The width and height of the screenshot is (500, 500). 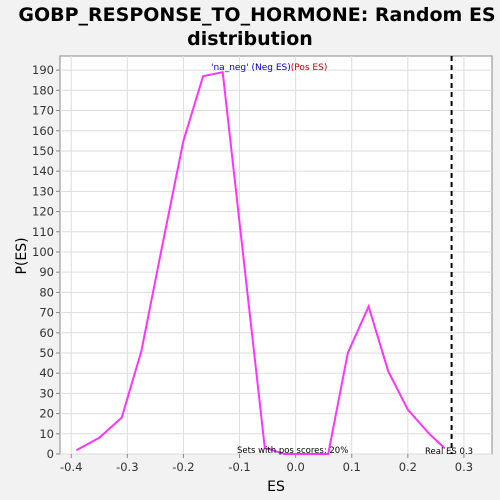 I want to click on x-tick-label: -0.1, so click(x=239, y=467).